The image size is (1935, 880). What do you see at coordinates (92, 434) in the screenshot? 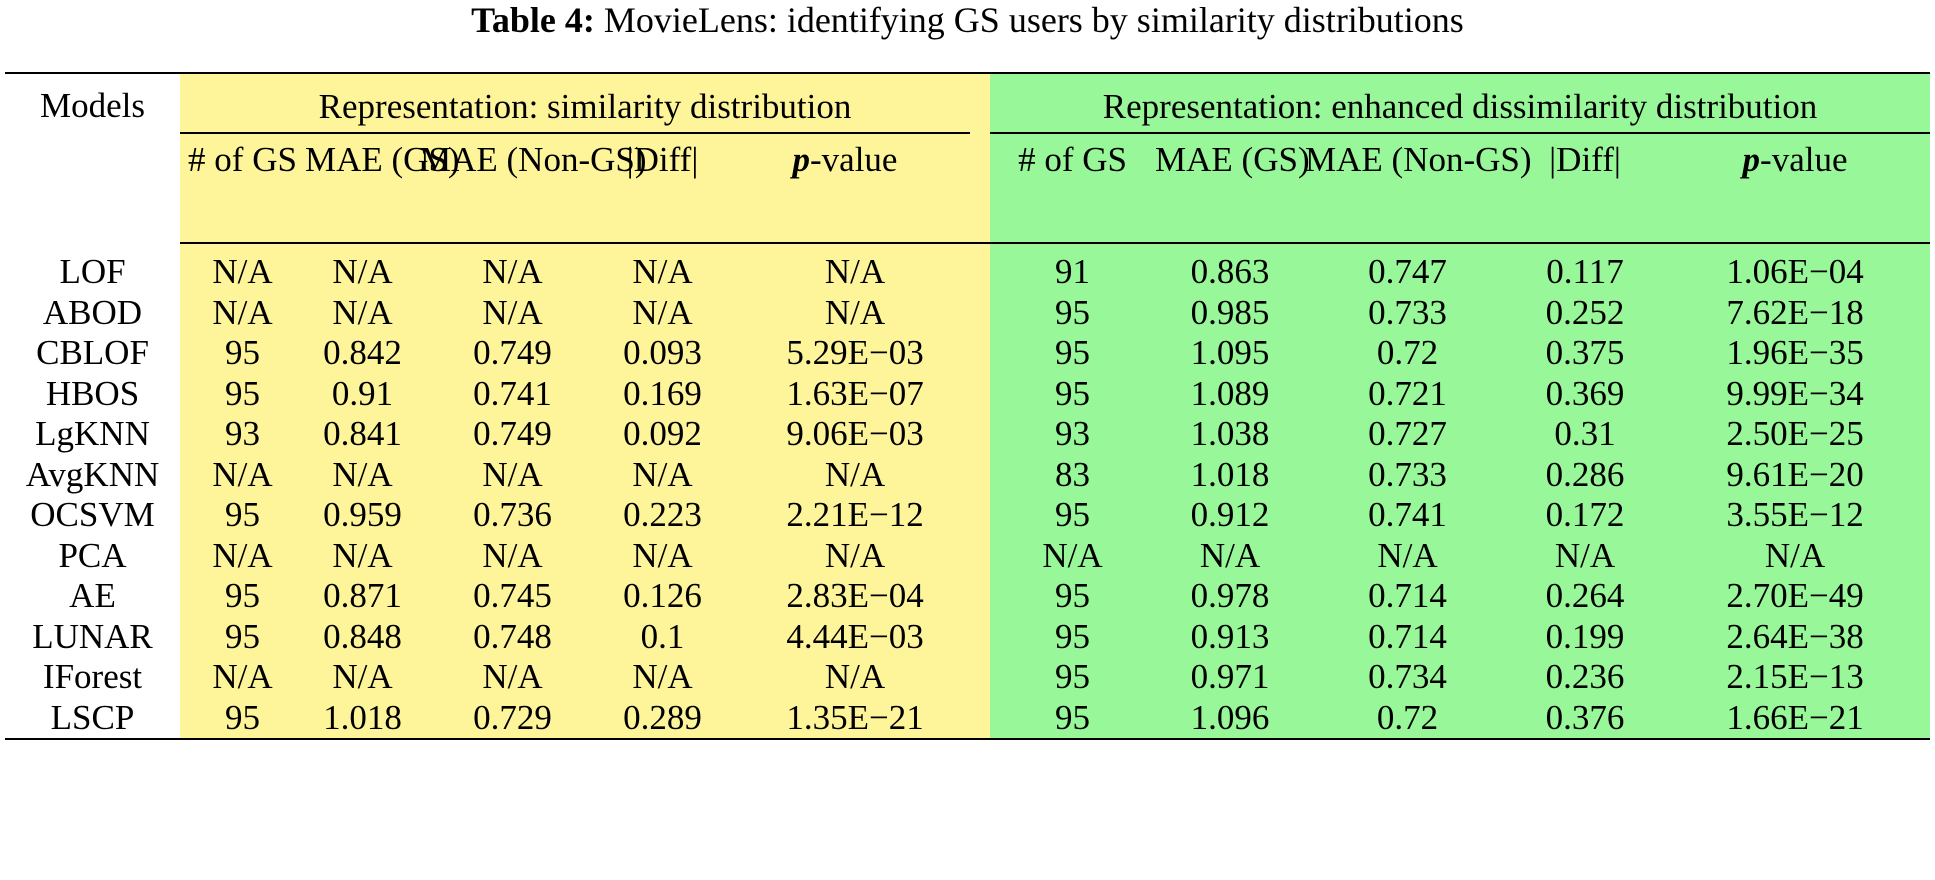
I see `model-name-cell: LgKNN` at bounding box center [92, 434].